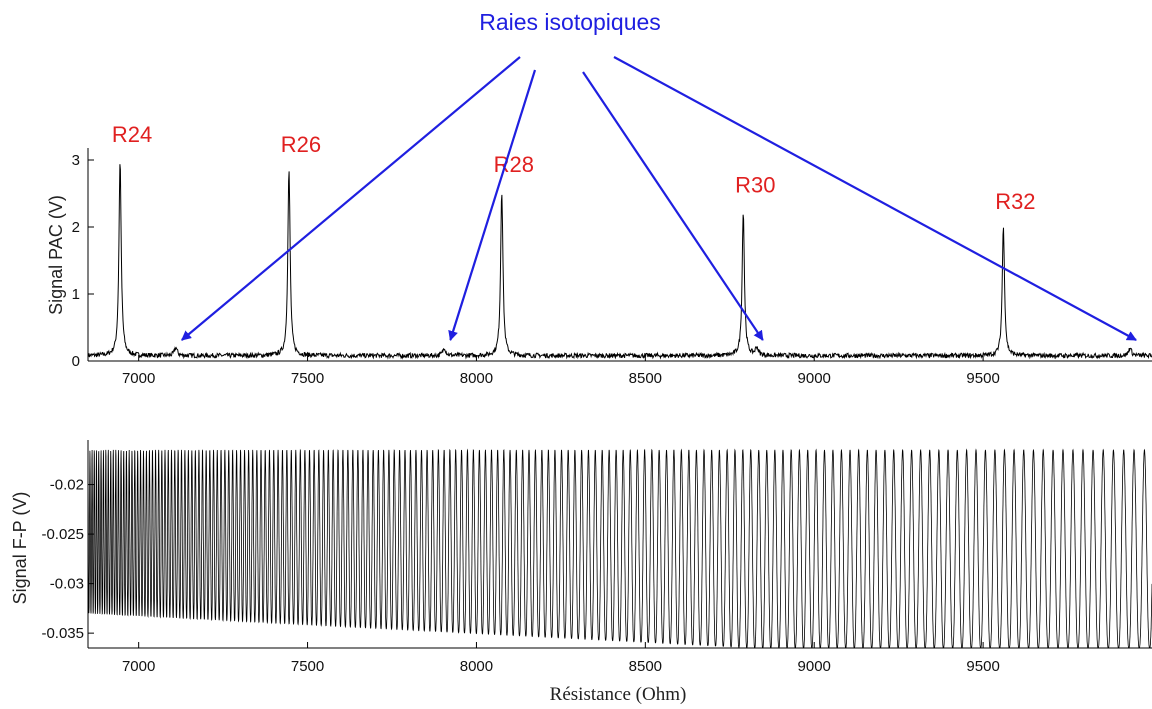  Describe the element at coordinates (570, 22) in the screenshot. I see `annotation-title: Raies isotopiques` at that location.